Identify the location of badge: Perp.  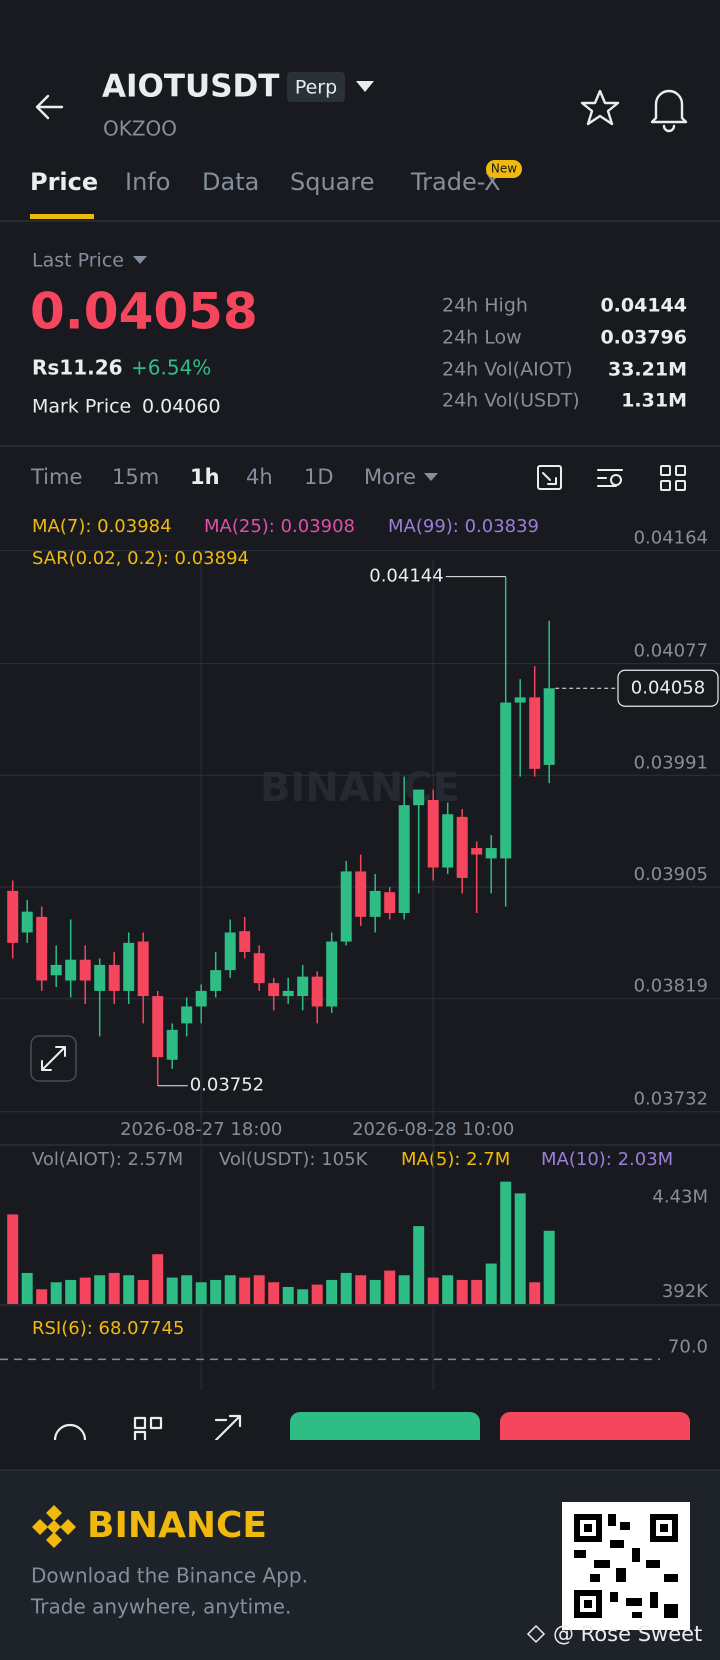
(316, 88).